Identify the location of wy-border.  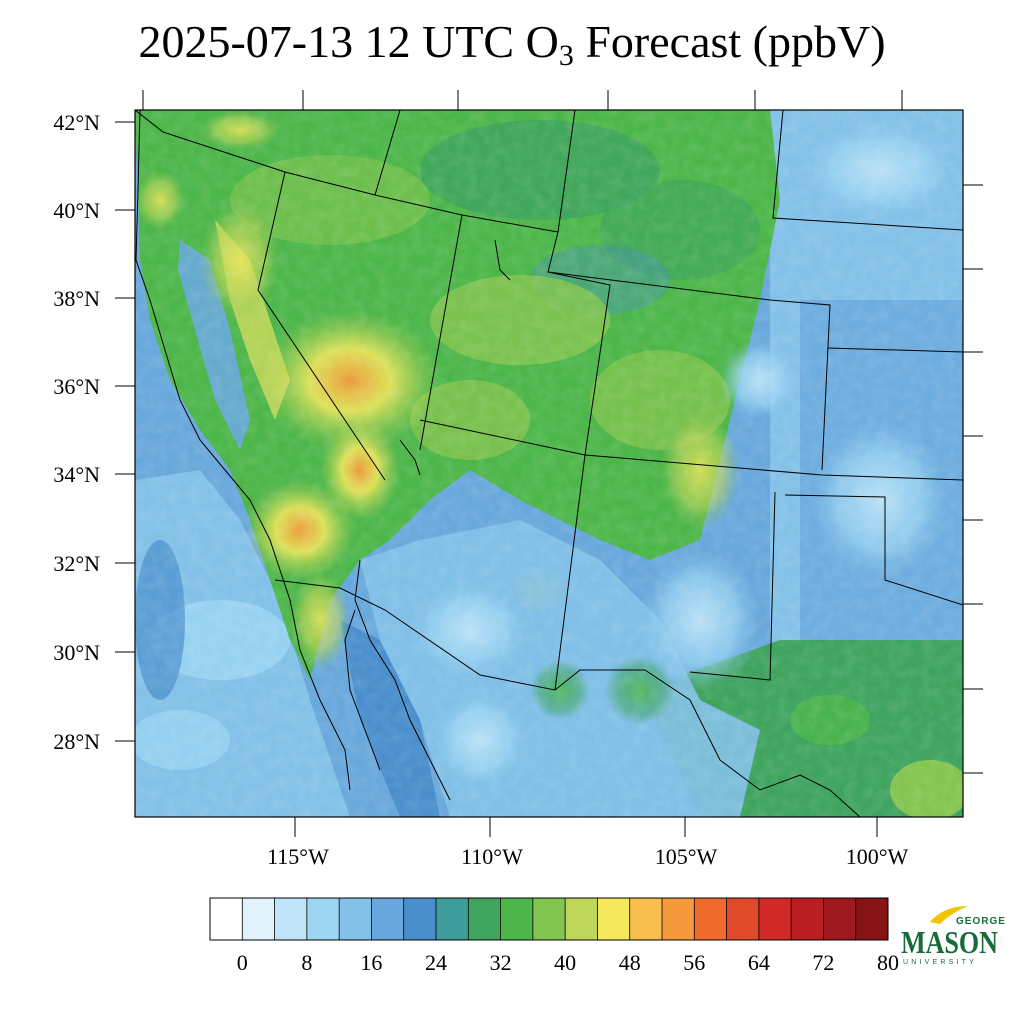
(566, 171).